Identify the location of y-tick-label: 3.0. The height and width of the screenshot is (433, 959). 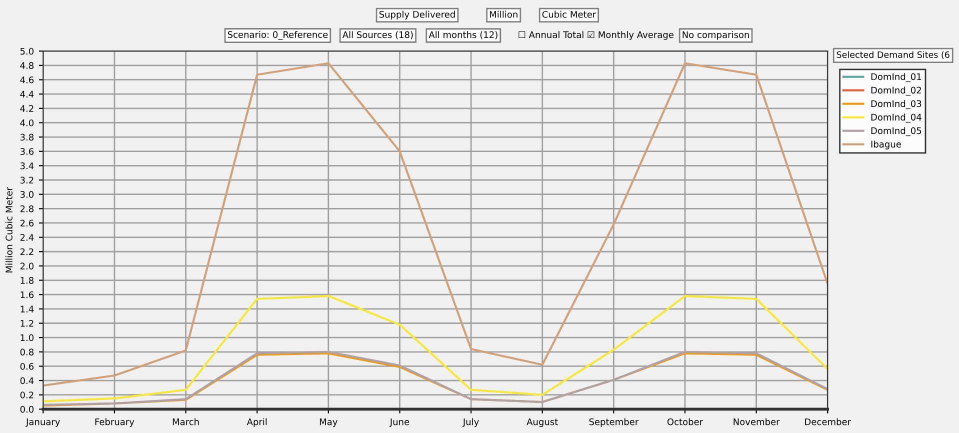
(27, 194).